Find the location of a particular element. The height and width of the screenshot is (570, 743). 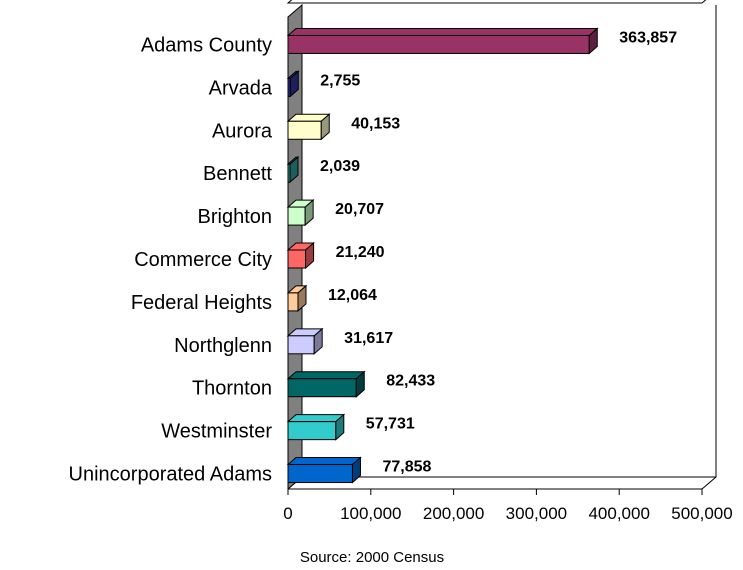

bar-federal-heights is located at coordinates (297, 298).